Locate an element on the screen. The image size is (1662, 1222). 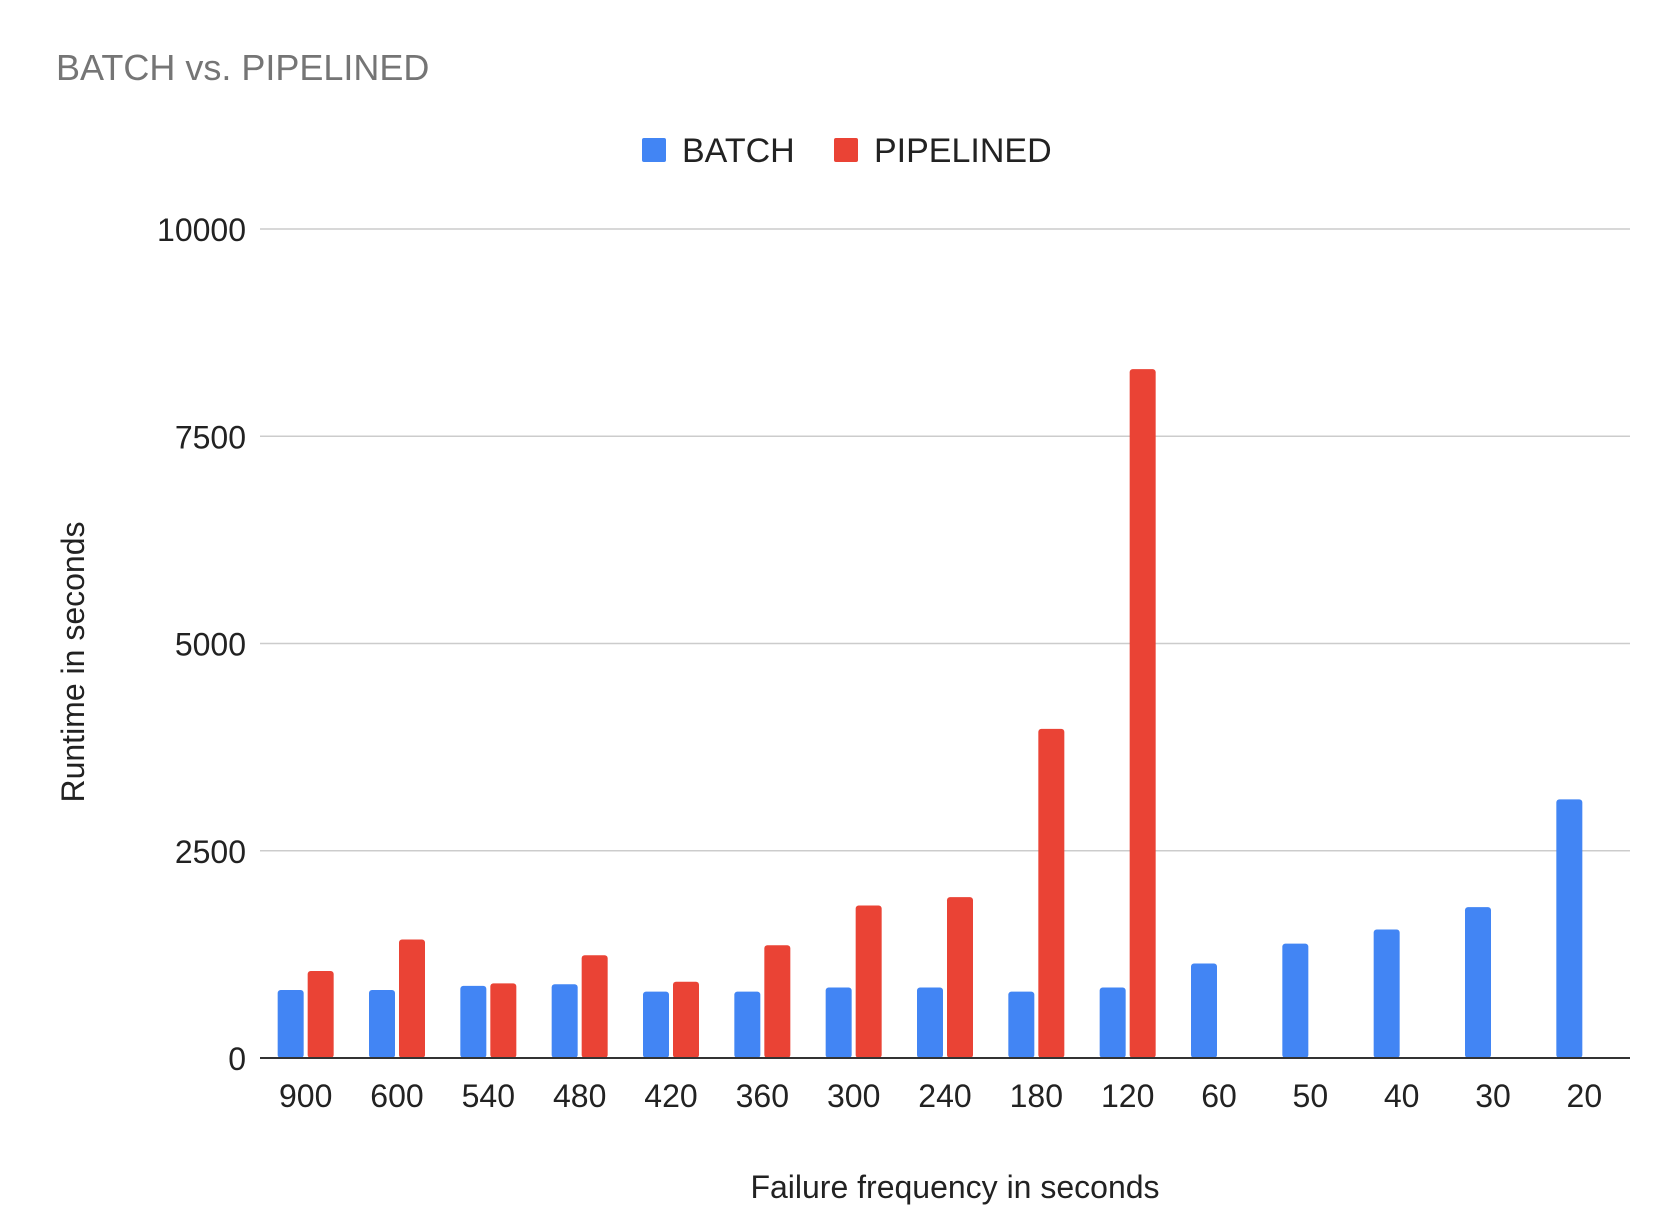
x-tick-label: 40 is located at coordinates (1402, 1096).